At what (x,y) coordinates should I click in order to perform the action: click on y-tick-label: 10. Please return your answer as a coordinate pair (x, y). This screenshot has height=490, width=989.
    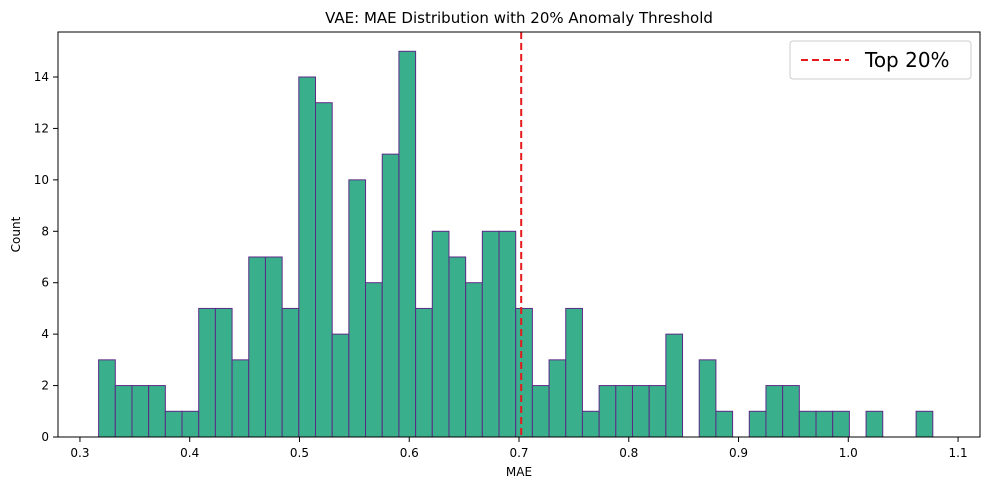
    Looking at the image, I should click on (41, 180).